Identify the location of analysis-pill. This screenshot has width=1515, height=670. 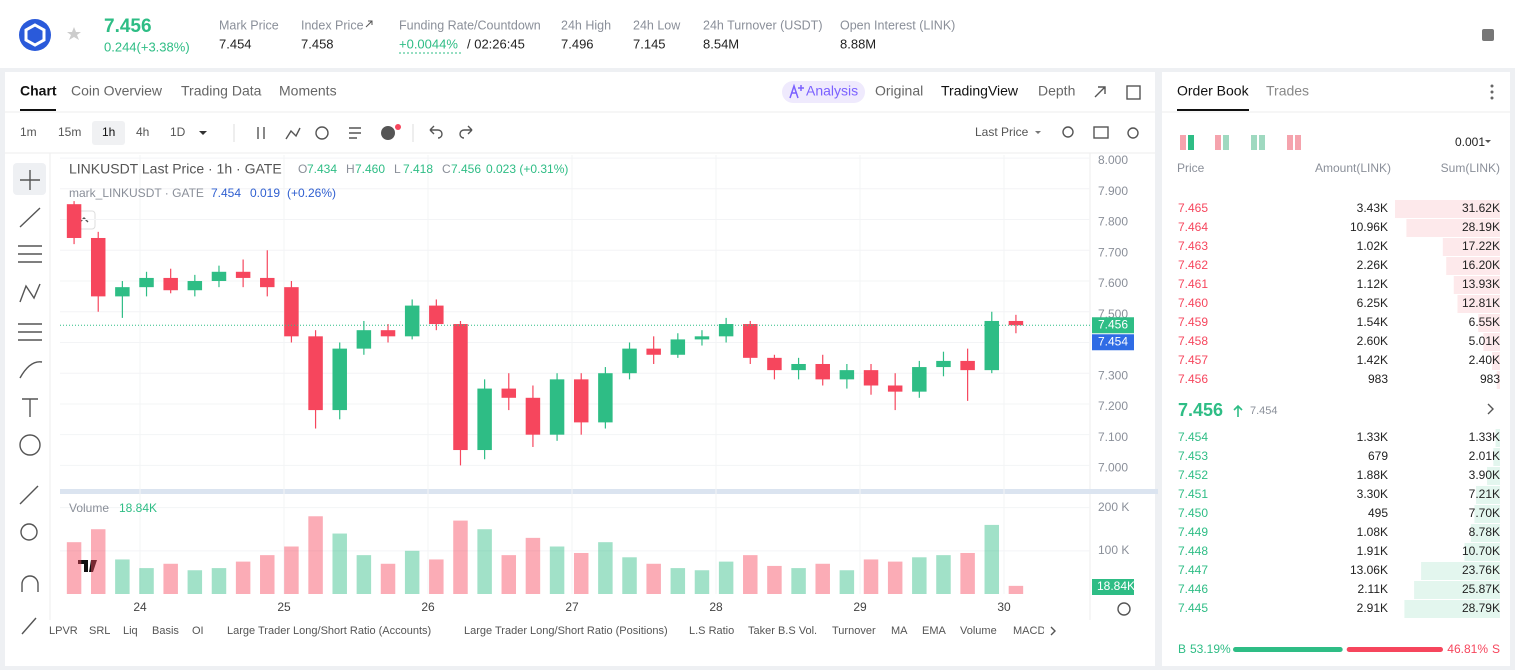
(823, 92).